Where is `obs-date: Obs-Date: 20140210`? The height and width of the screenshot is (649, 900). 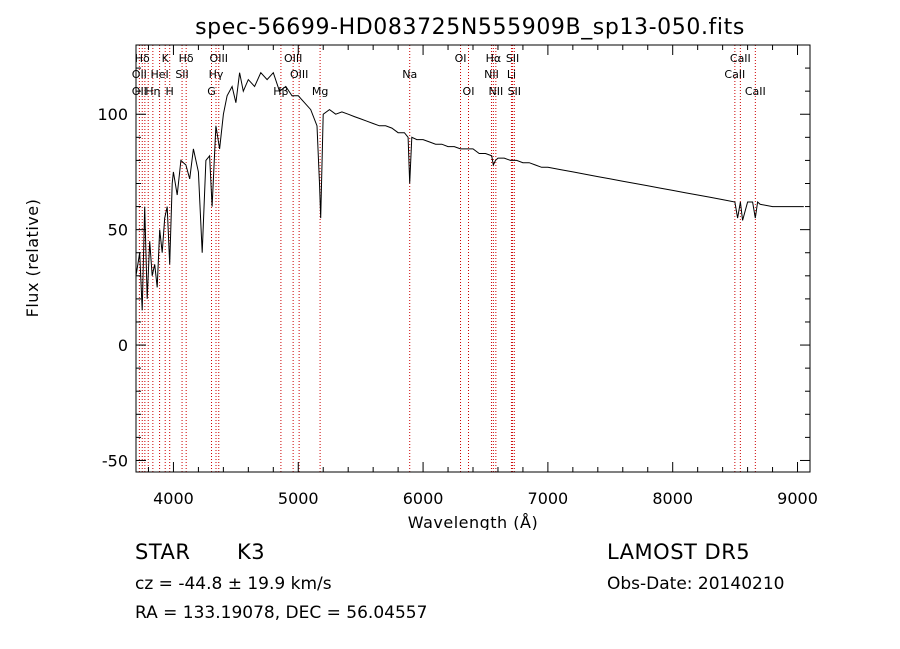 obs-date: Obs-Date: 20140210 is located at coordinates (696, 584).